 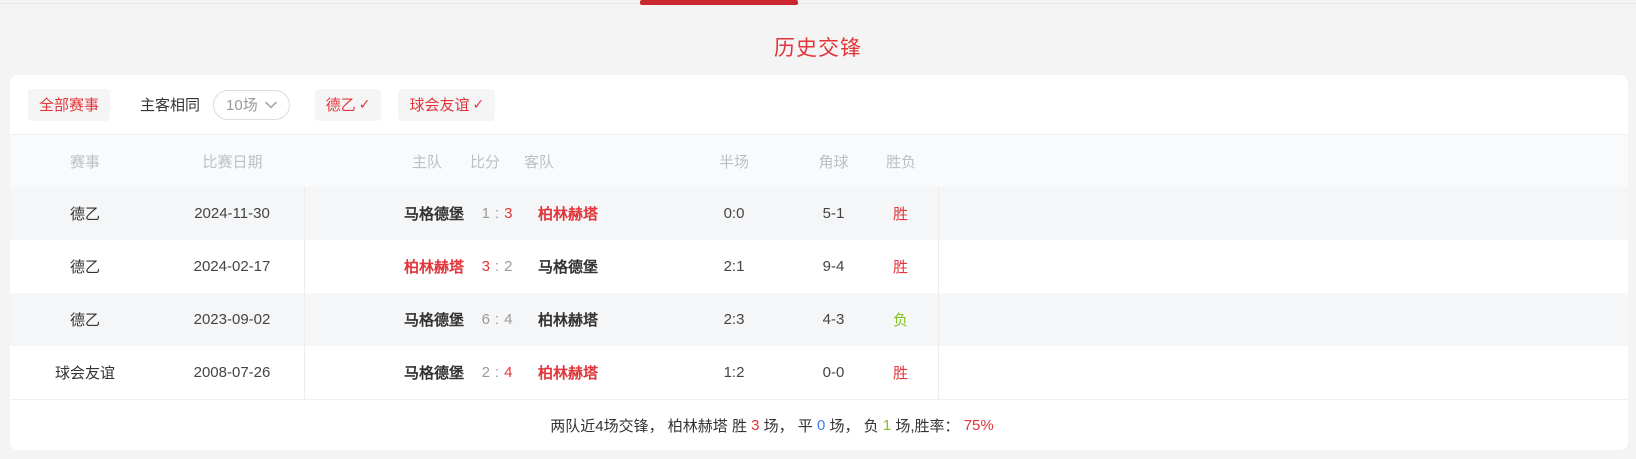 I want to click on filter-all-competitions-button: 全部赛事, so click(x=69, y=104).